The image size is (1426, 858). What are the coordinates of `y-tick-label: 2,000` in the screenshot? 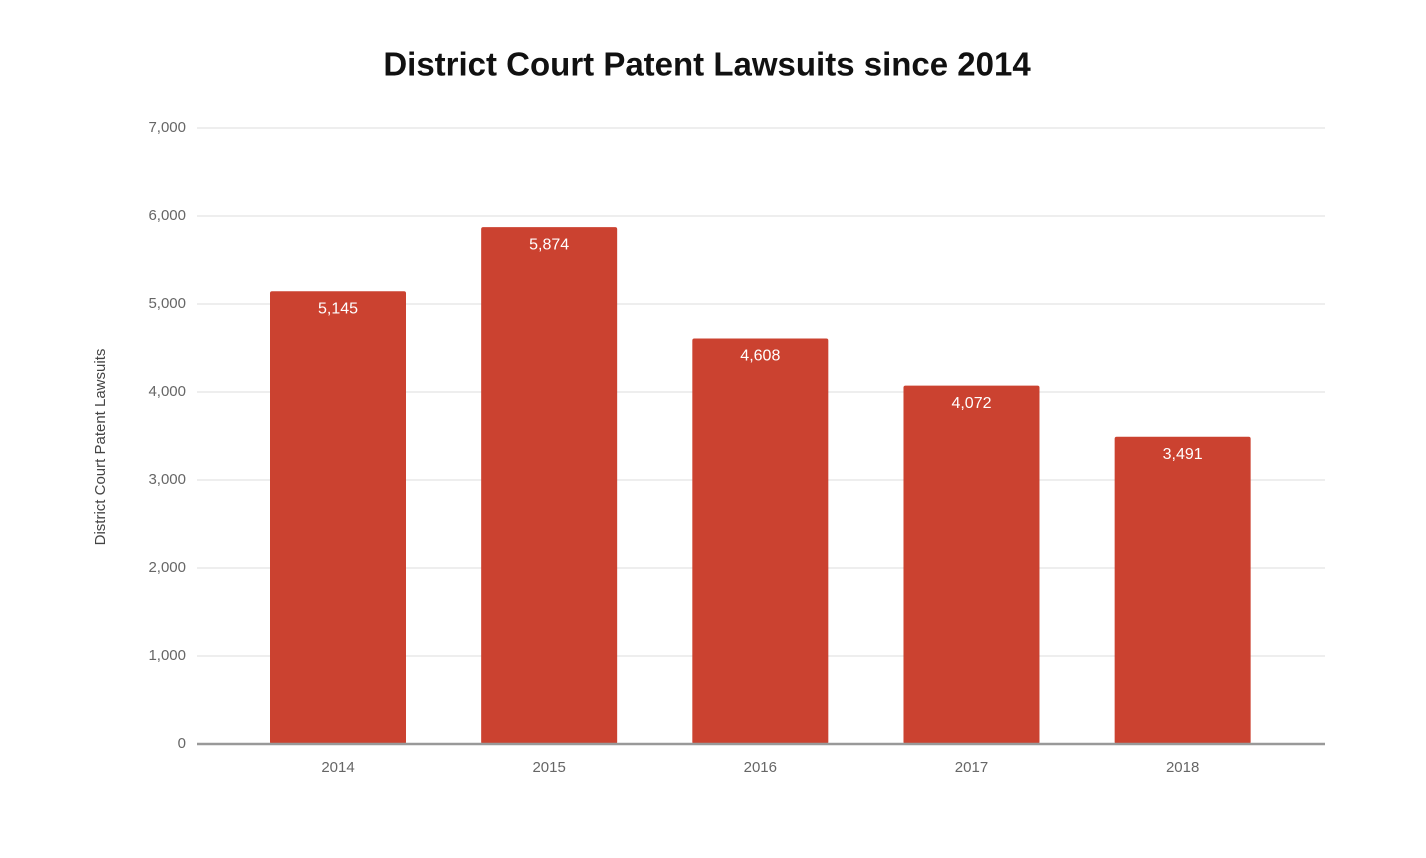 It's located at (167, 567).